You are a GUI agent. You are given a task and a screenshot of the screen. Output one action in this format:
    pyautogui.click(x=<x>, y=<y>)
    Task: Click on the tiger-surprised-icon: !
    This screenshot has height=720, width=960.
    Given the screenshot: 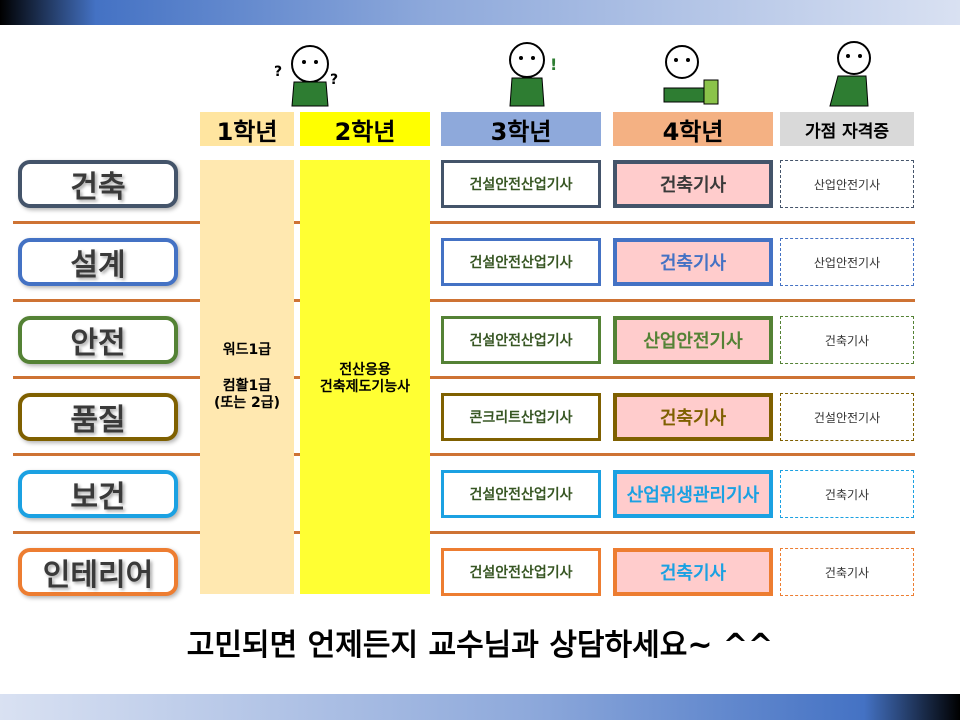 What is the action you would take?
    pyautogui.click(x=533, y=74)
    